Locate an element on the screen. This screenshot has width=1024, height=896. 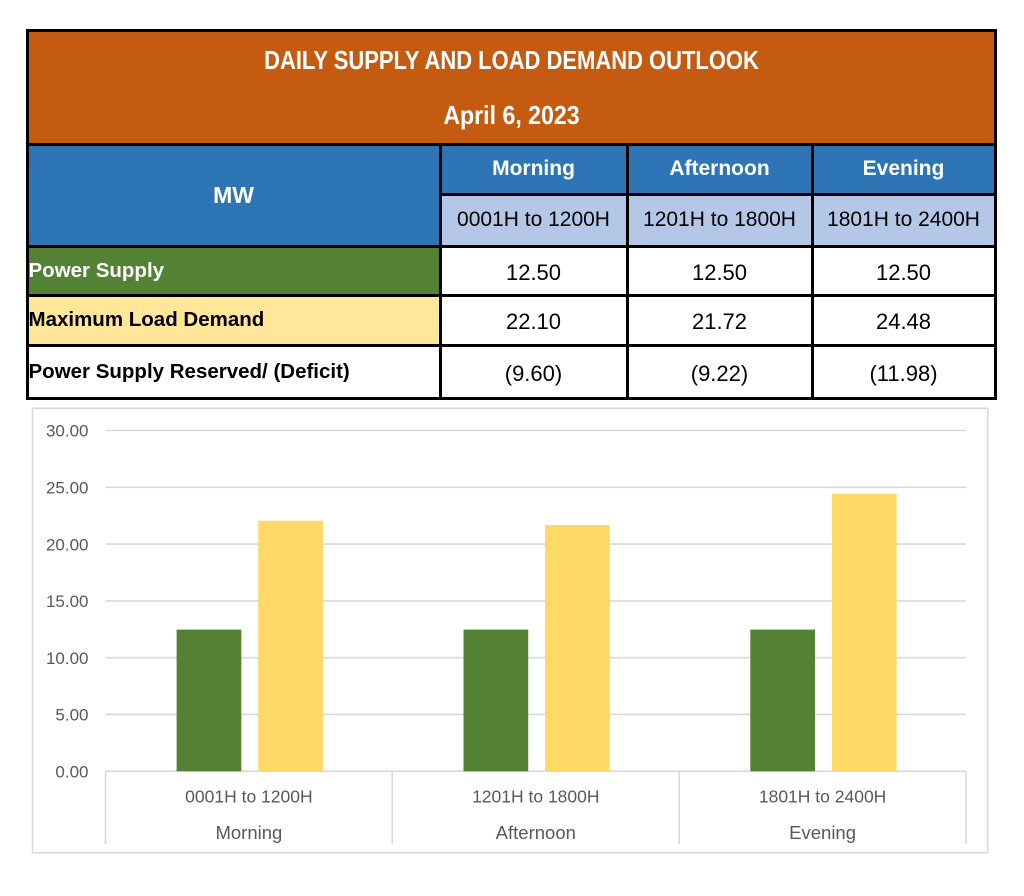
svg-text: 25.00 is located at coordinates (67, 488).